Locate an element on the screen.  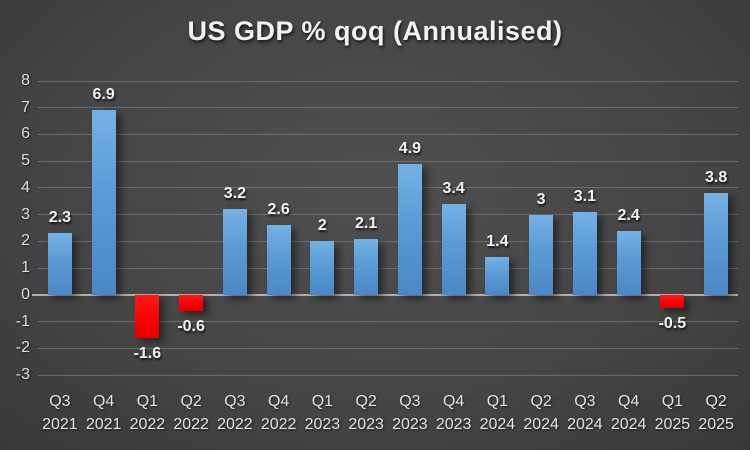
chart-title: US GDP % qoq (Annualised) is located at coordinates (375, 31).